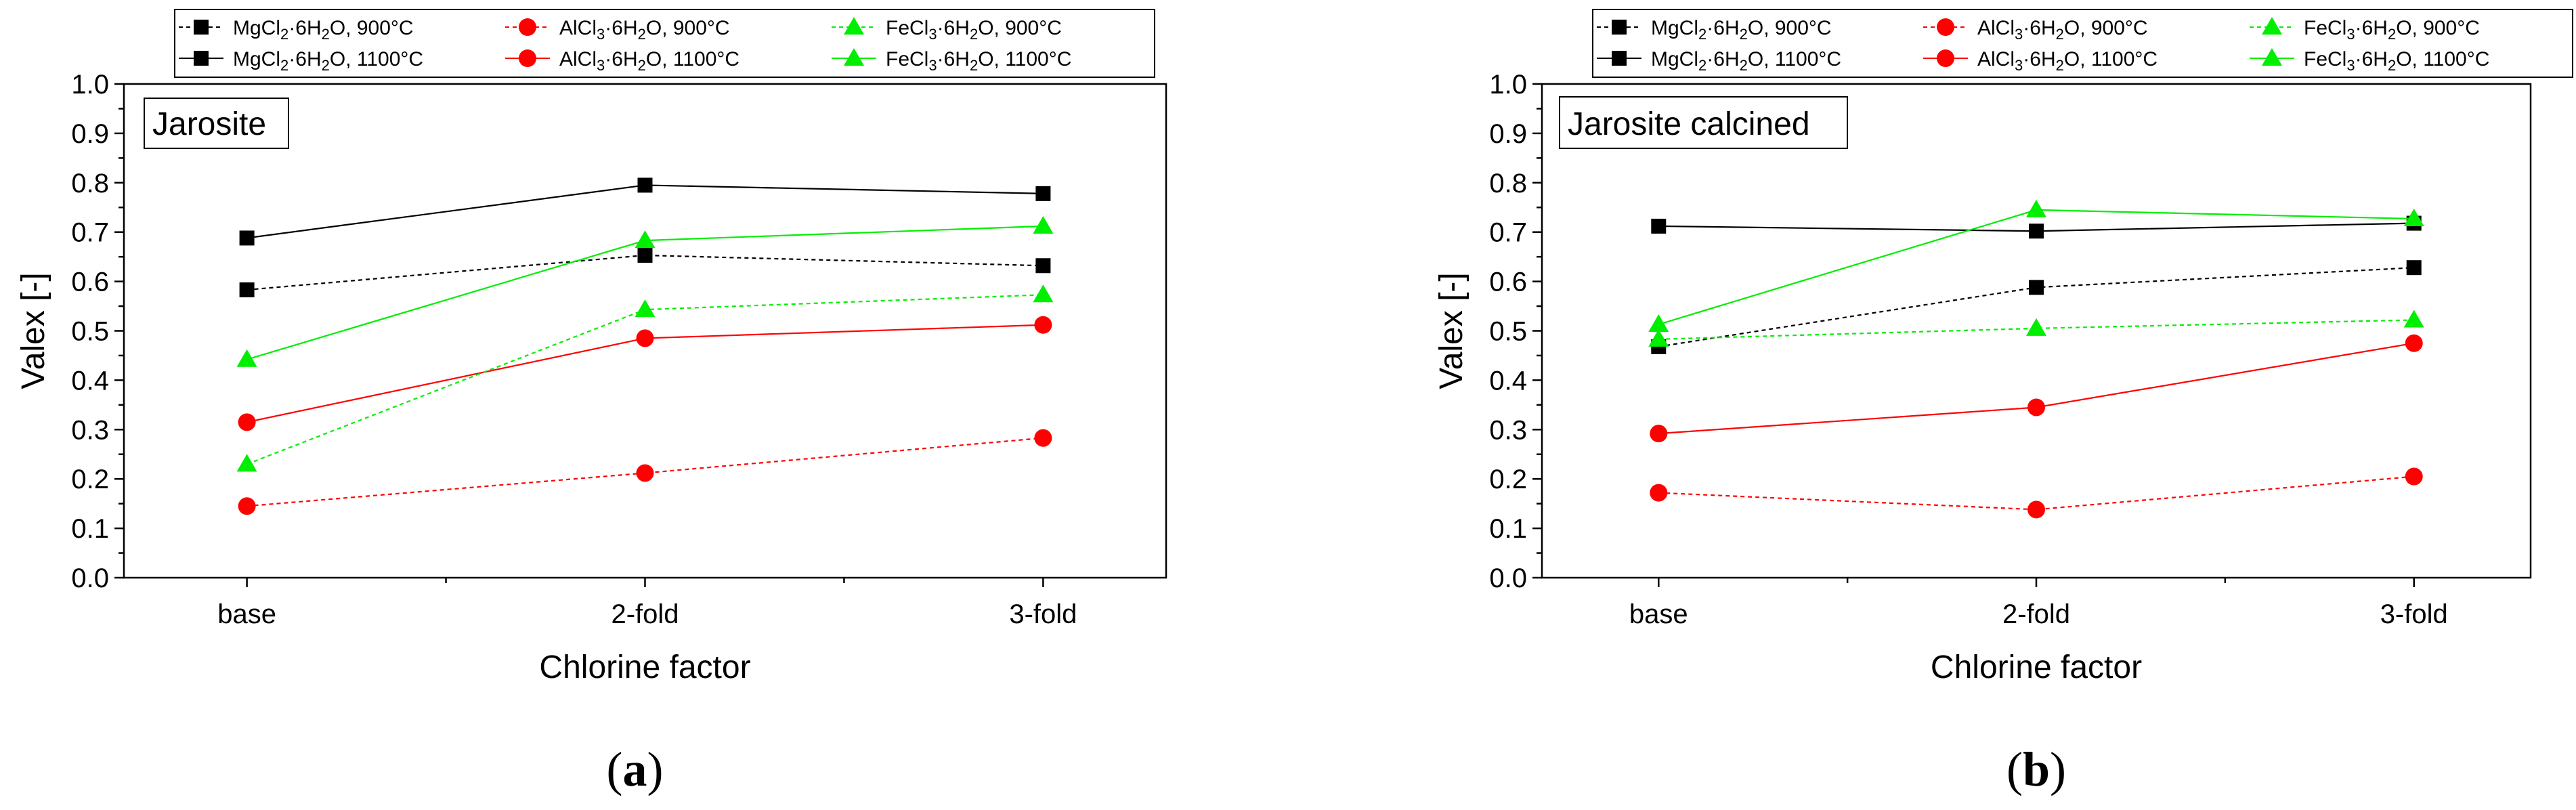 The image size is (2576, 810). What do you see at coordinates (209, 124) in the screenshot?
I see `panel-label: Jarosite` at bounding box center [209, 124].